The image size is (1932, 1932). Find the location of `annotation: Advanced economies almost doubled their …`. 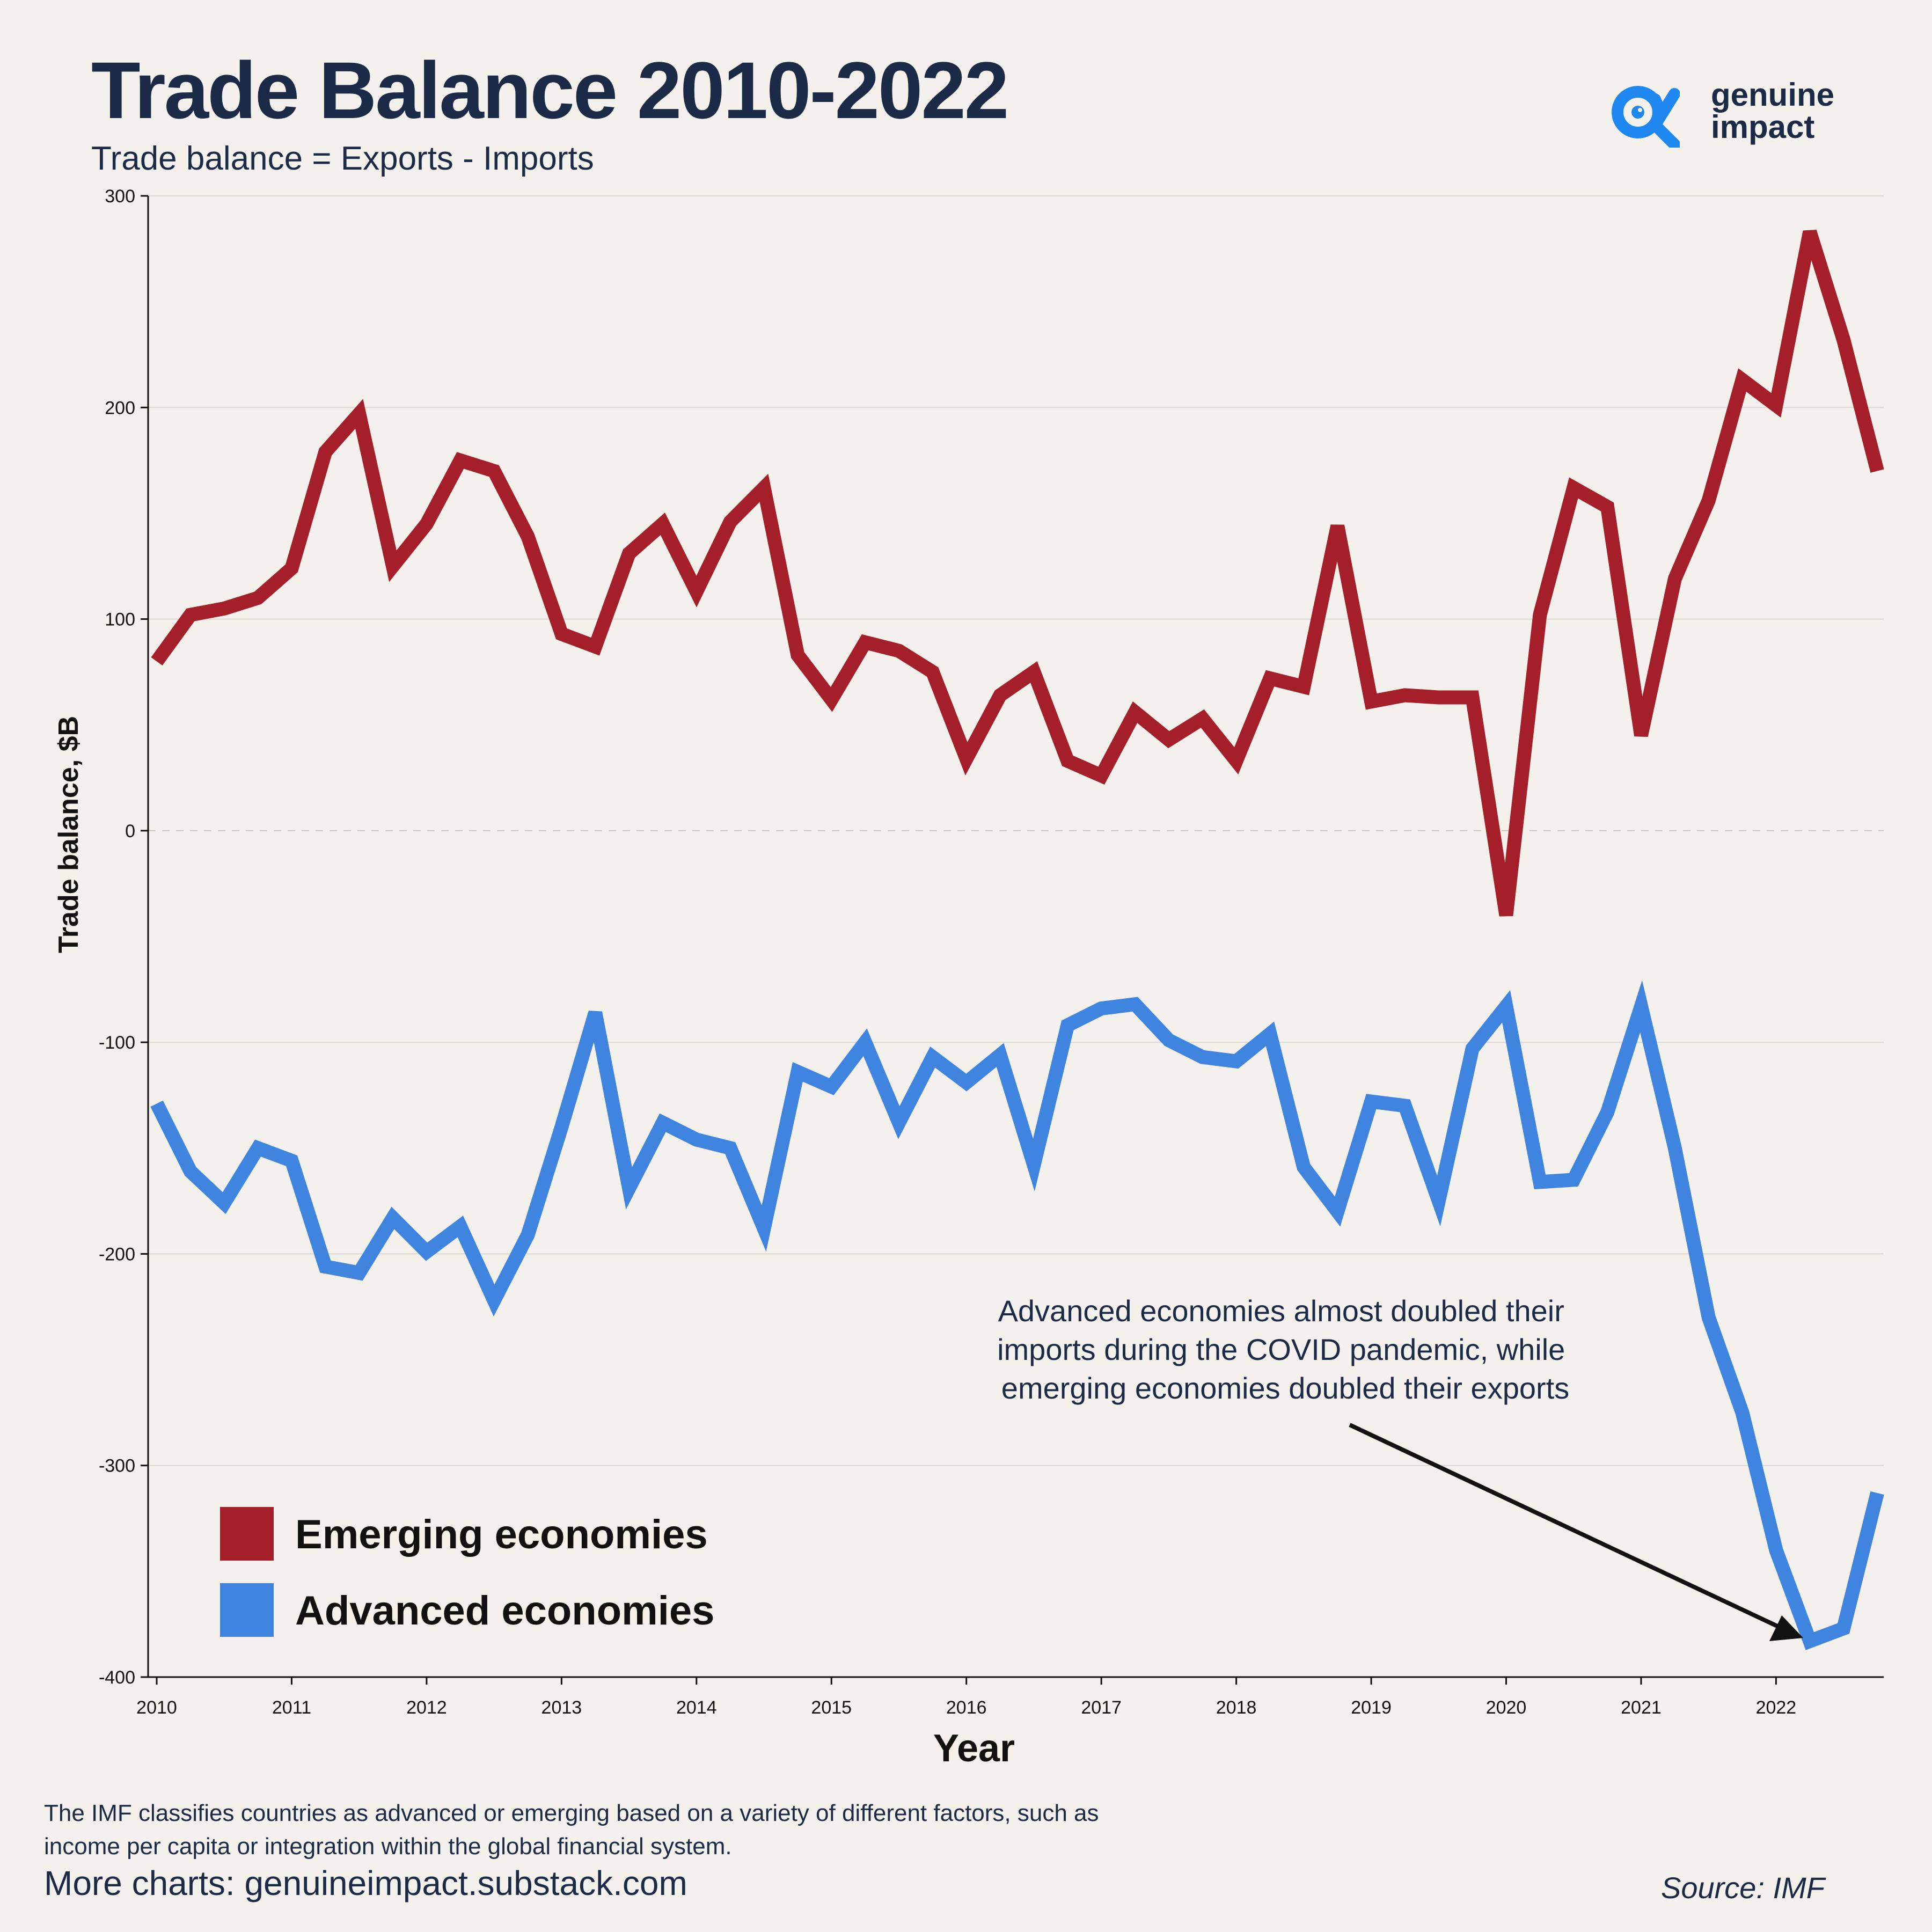

annotation: Advanced economies almost doubled their … is located at coordinates (1400, 1467).